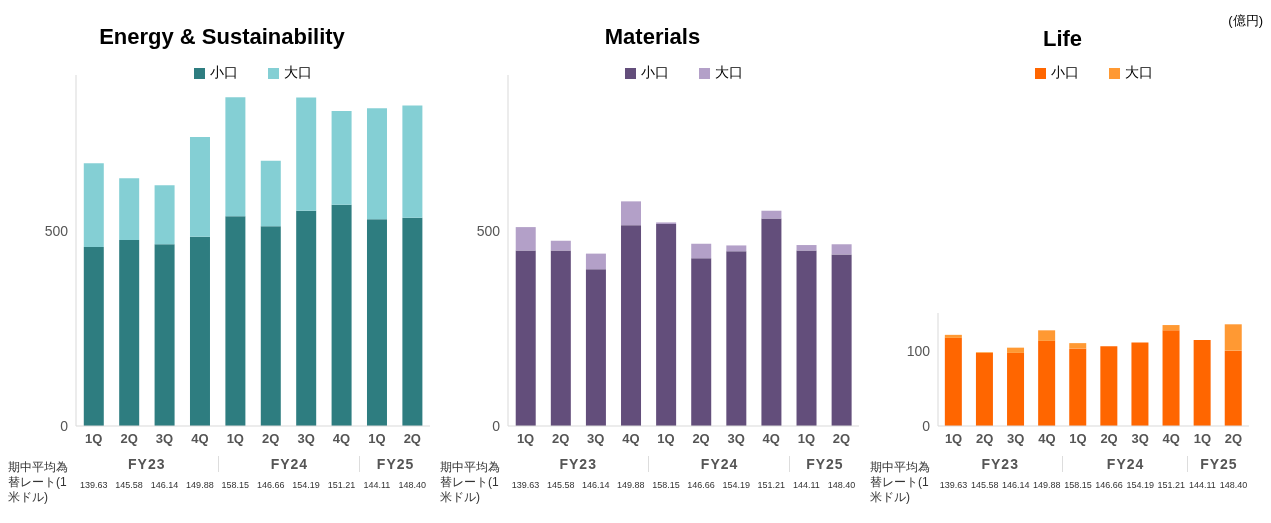 The width and height of the screenshot is (1271, 523). I want to click on text: 145.58, so click(129, 485).